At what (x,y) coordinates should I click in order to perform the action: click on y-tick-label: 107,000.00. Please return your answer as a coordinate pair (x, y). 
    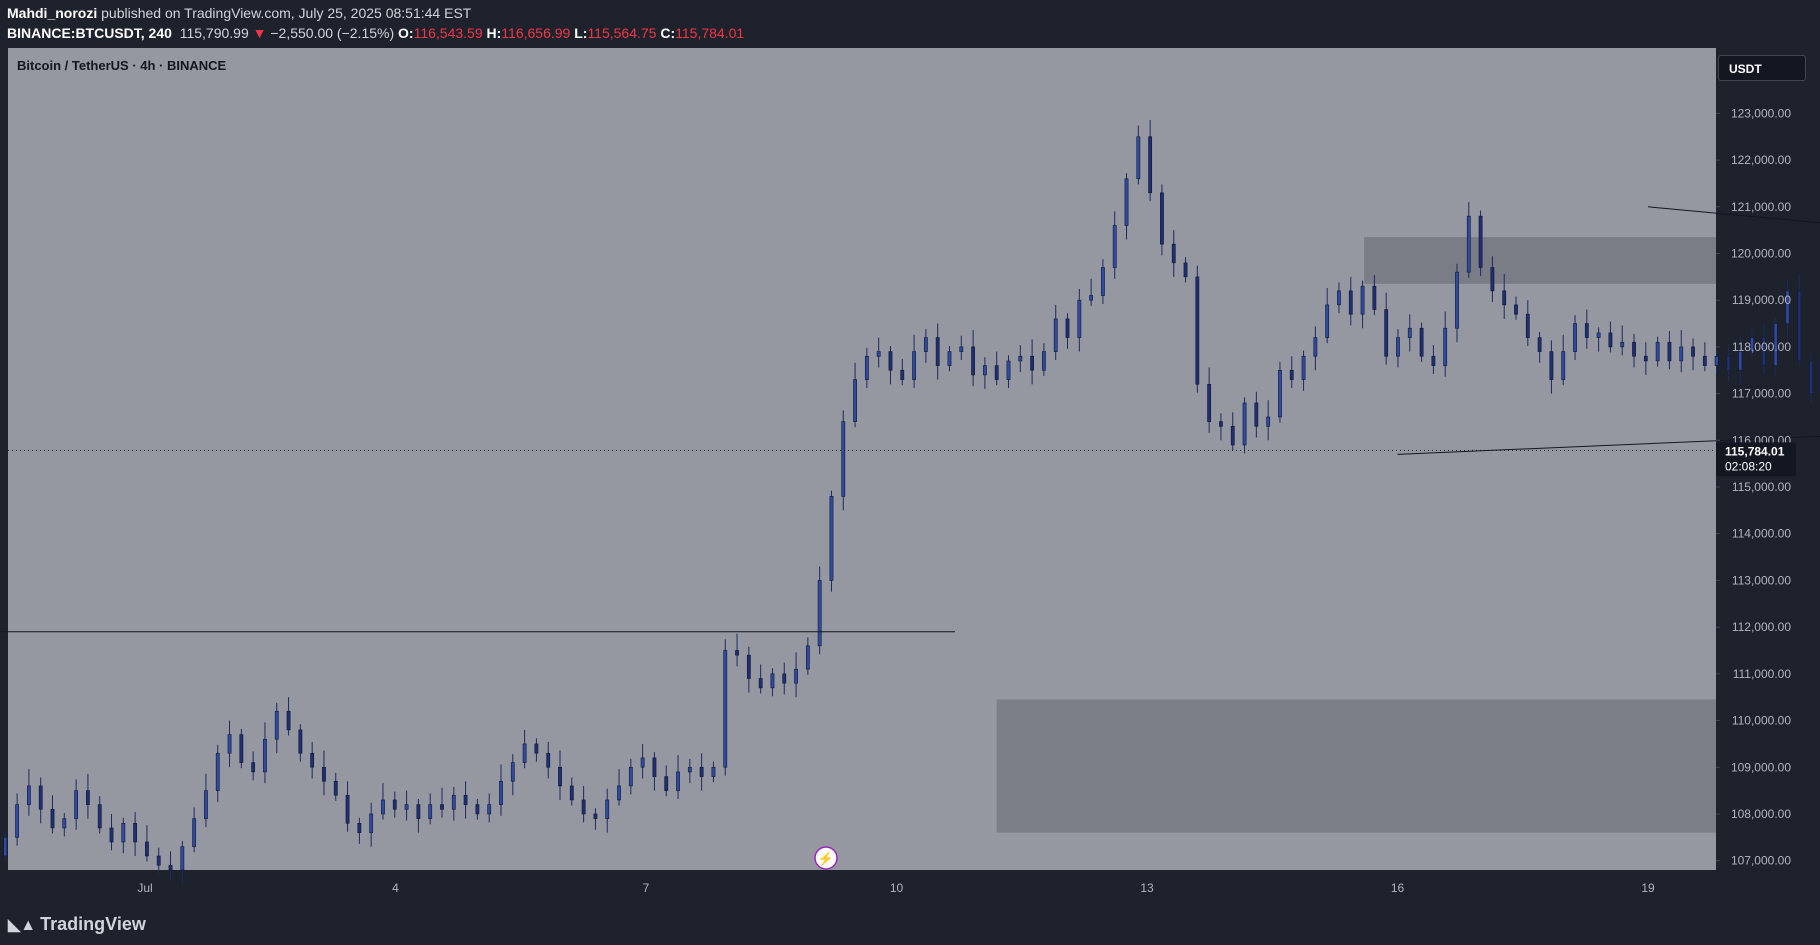
    Looking at the image, I should click on (1761, 861).